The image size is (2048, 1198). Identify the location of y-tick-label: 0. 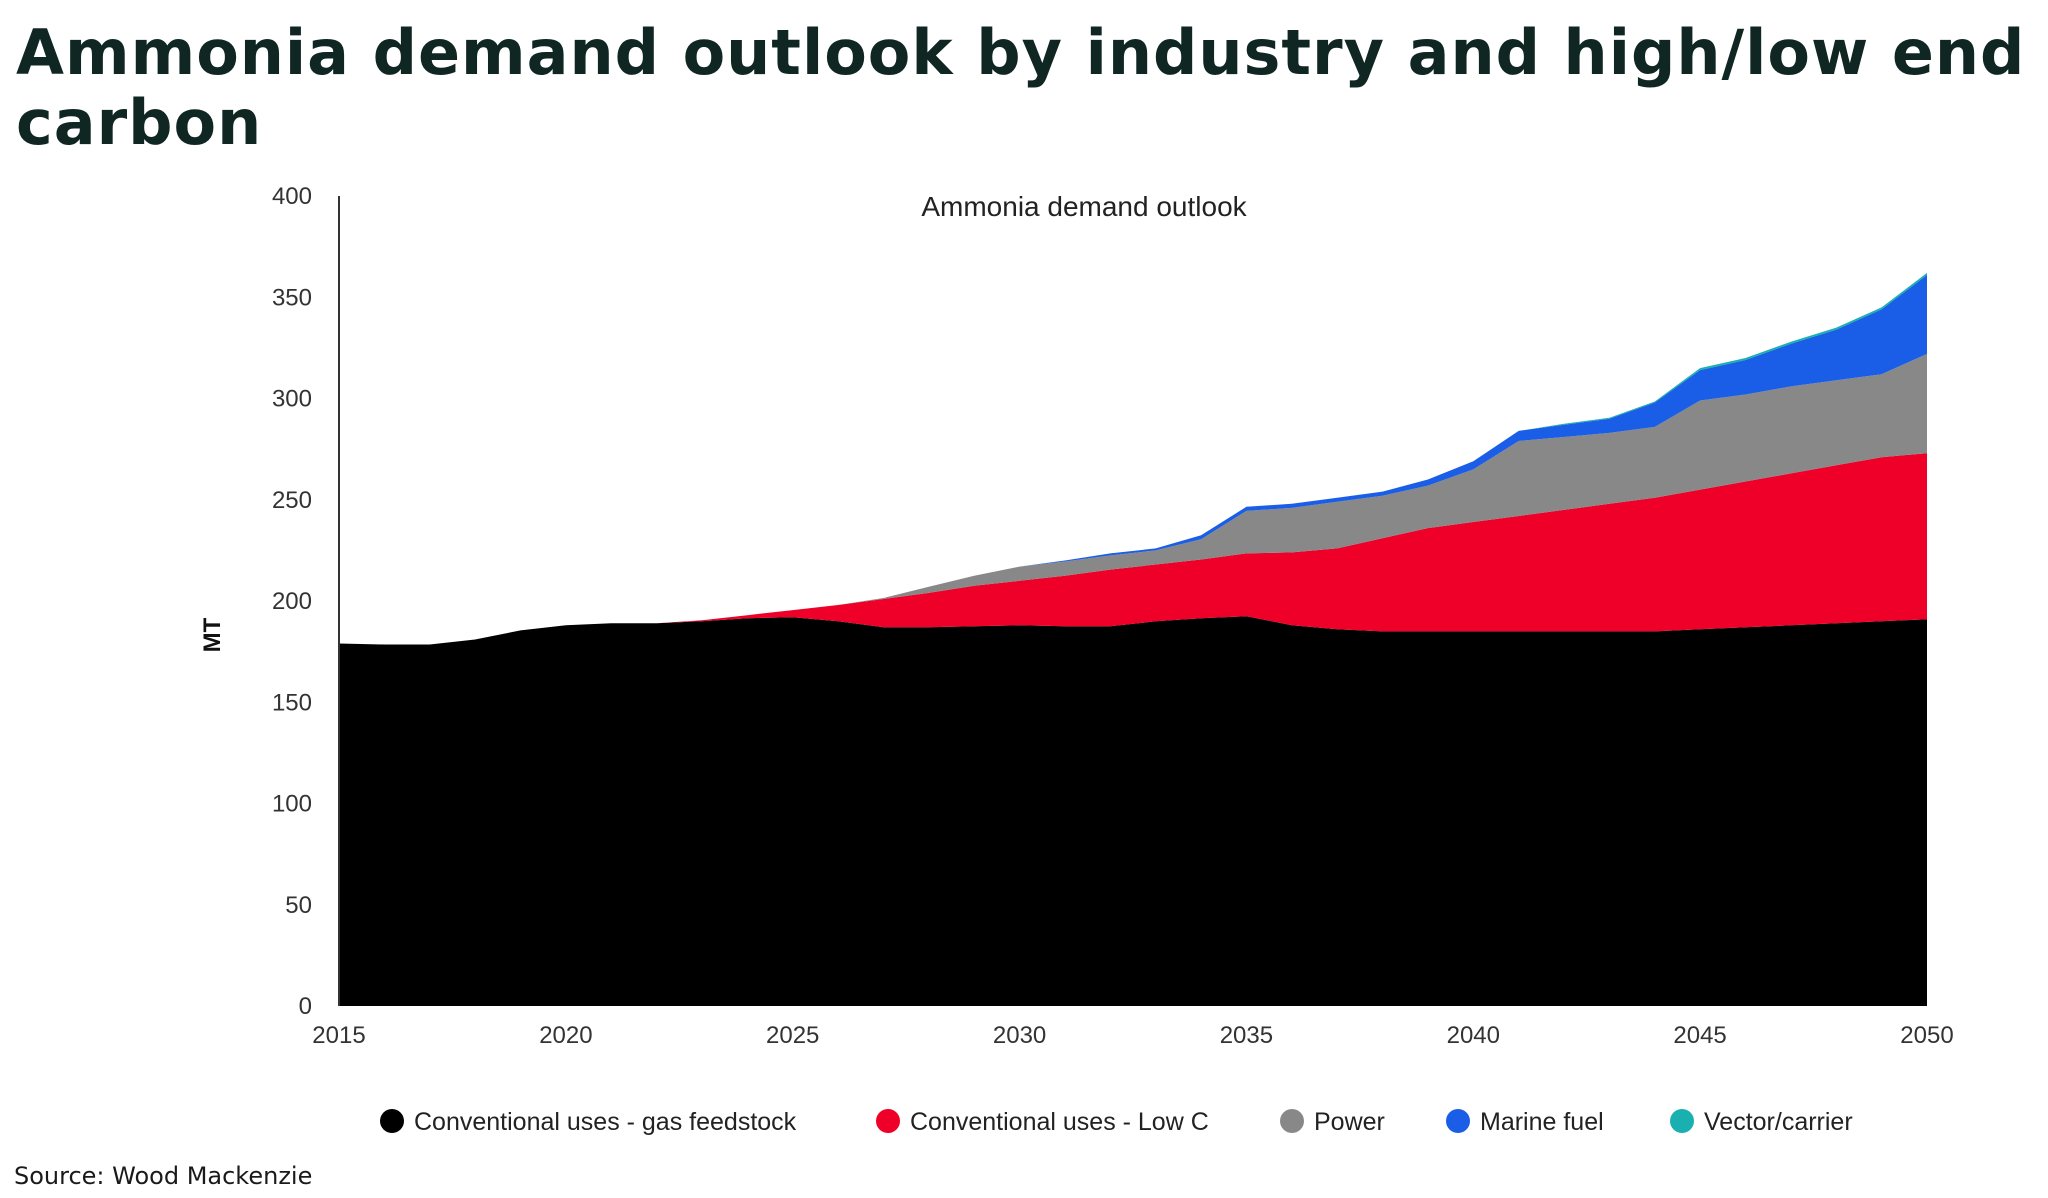
(305, 1006).